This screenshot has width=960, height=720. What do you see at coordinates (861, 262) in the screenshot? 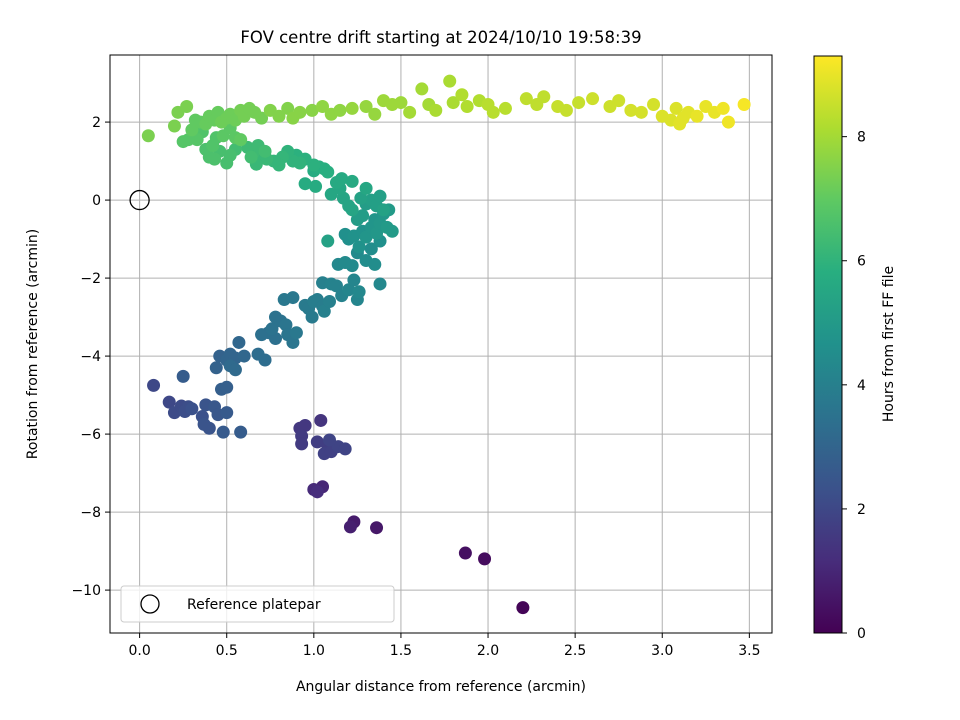
I see `colorbar-tick-label: 6` at bounding box center [861, 262].